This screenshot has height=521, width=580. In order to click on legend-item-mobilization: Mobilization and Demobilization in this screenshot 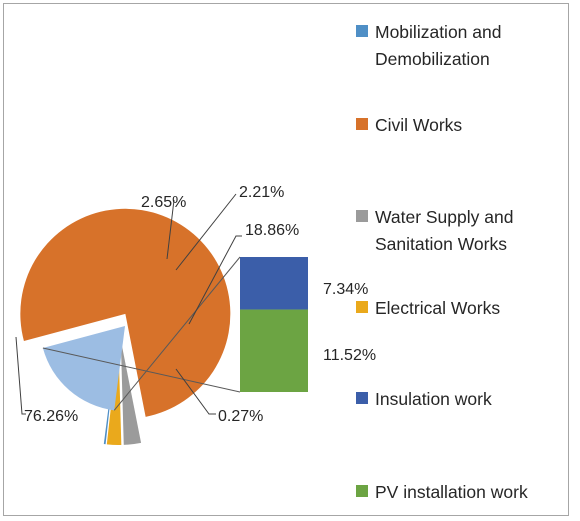, I will do `click(465, 46)`.